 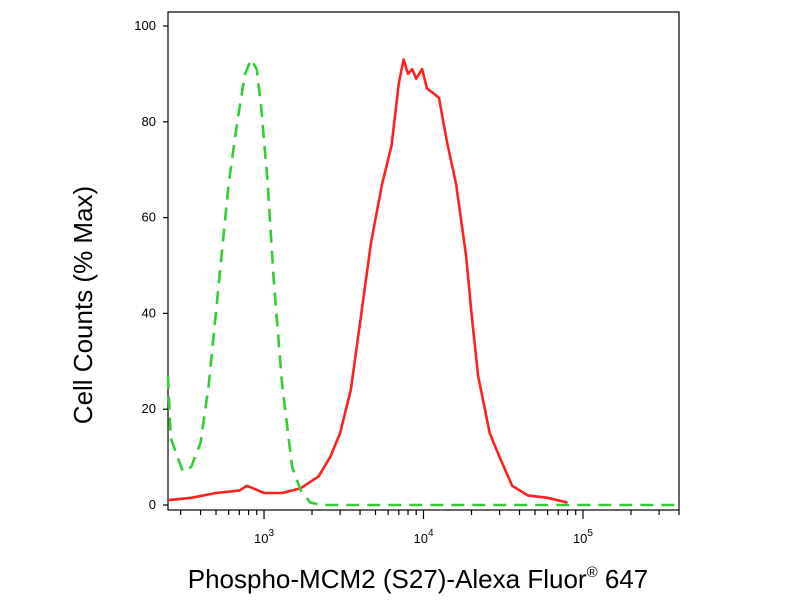 What do you see at coordinates (145, 25) in the screenshot?
I see `y-tick-label: 100` at bounding box center [145, 25].